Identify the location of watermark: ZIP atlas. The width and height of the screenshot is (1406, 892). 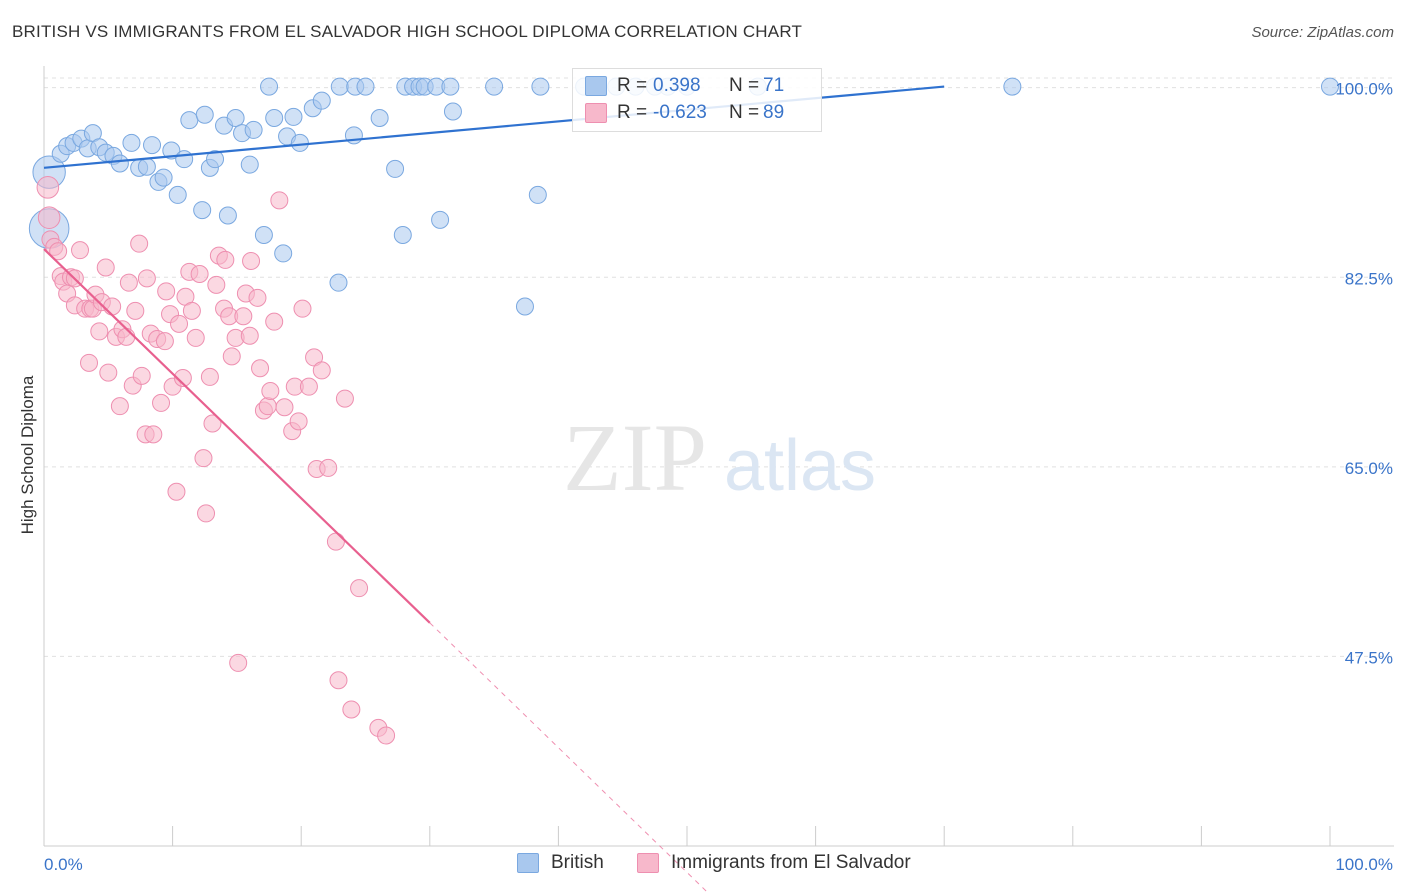
(719, 457).